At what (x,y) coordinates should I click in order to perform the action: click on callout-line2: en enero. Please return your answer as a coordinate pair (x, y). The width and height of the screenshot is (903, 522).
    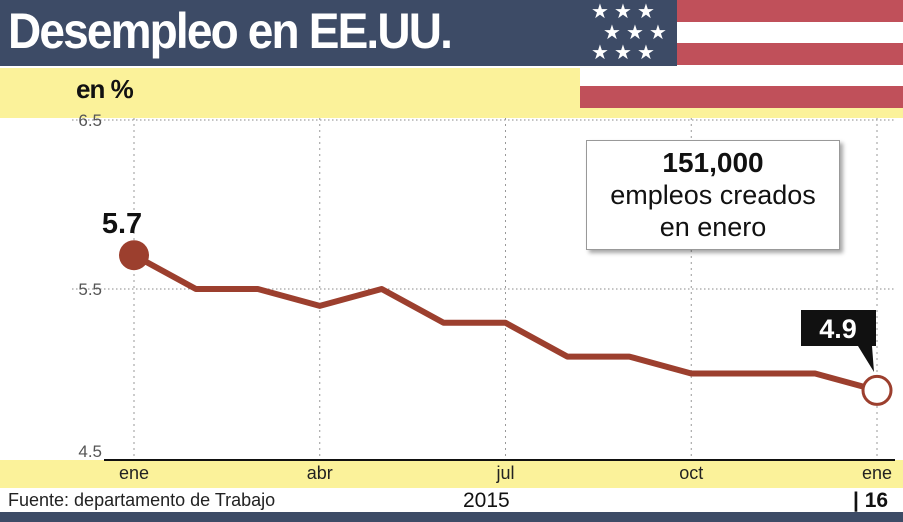
    Looking at the image, I should click on (713, 227).